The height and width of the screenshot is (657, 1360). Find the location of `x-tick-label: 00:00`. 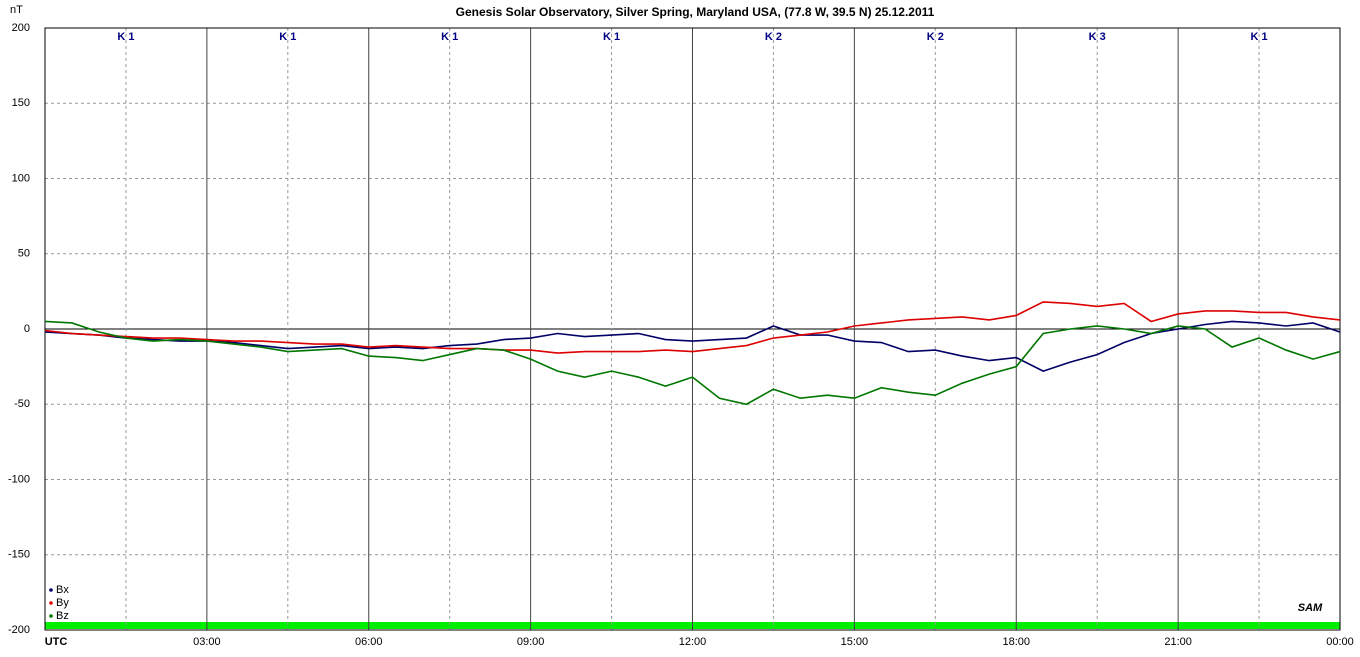

x-tick-label: 00:00 is located at coordinates (1340, 642).